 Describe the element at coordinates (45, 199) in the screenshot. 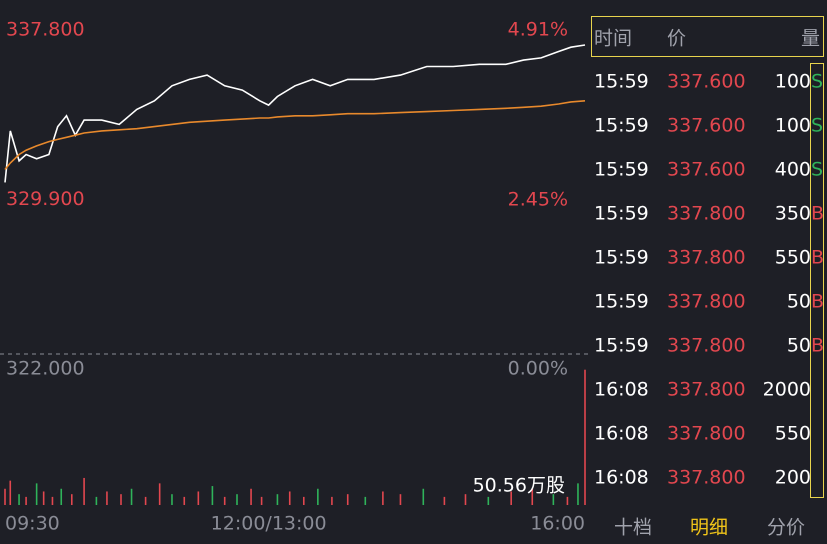

I see `y-tick-label: 329.900` at that location.